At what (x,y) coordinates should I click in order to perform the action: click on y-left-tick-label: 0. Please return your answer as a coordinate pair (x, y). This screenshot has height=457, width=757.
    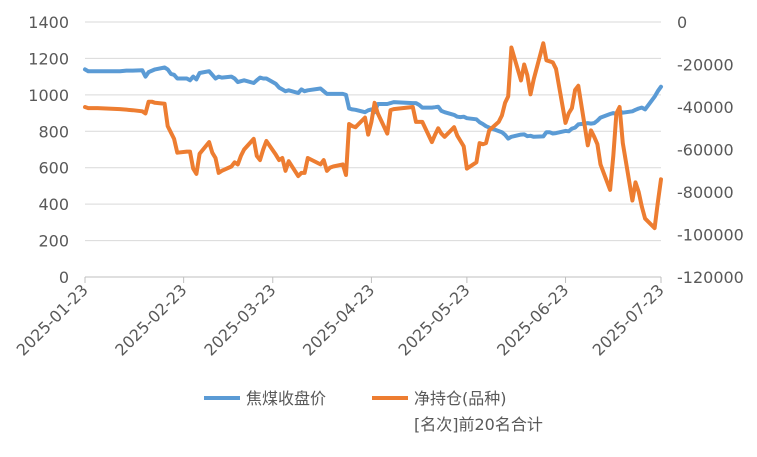
    Looking at the image, I should click on (64, 277).